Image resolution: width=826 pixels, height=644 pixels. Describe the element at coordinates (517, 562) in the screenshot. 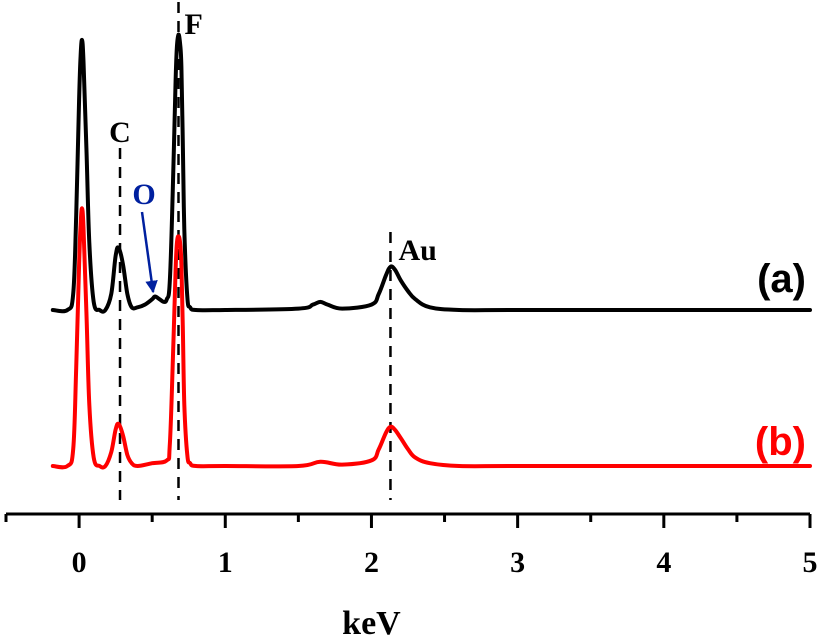

I see `x-tick-label: 3` at that location.